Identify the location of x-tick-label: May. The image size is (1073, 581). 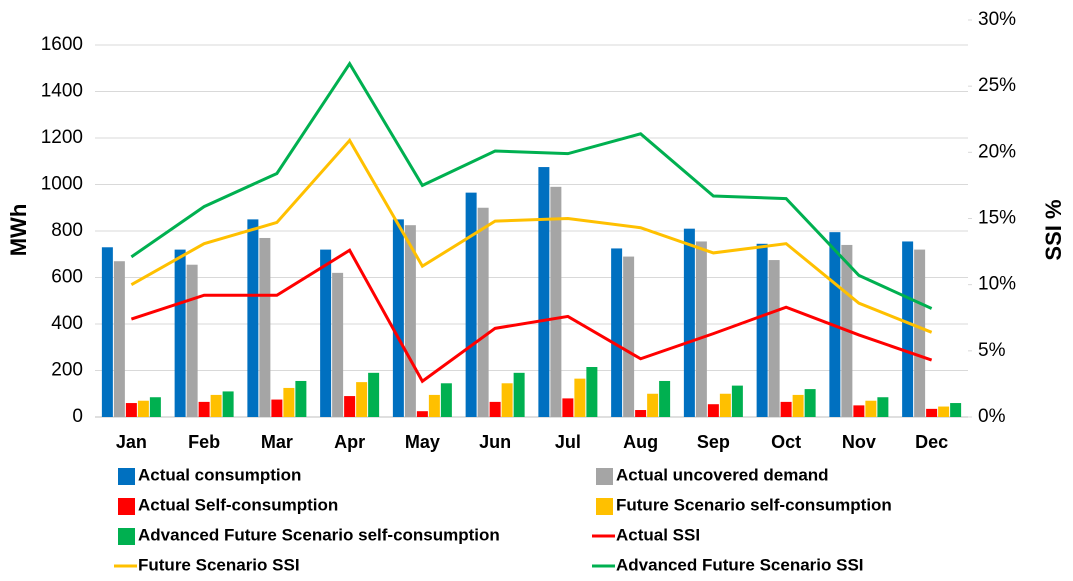
(422, 442).